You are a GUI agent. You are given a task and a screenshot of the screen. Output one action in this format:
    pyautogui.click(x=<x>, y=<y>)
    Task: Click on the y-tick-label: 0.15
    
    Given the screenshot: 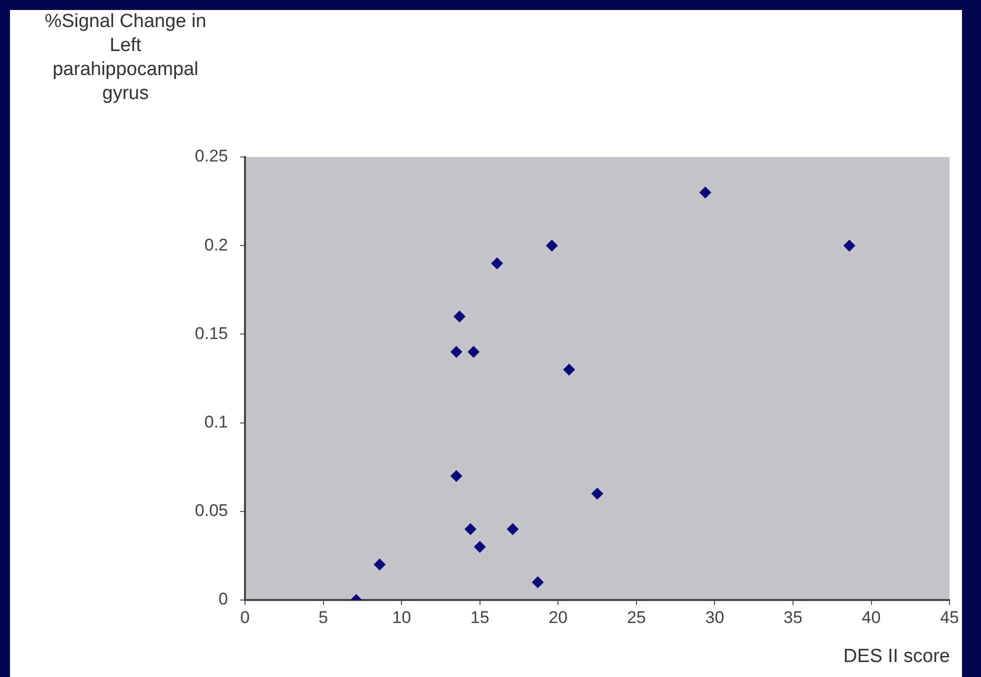 What is the action you would take?
    pyautogui.click(x=211, y=333)
    